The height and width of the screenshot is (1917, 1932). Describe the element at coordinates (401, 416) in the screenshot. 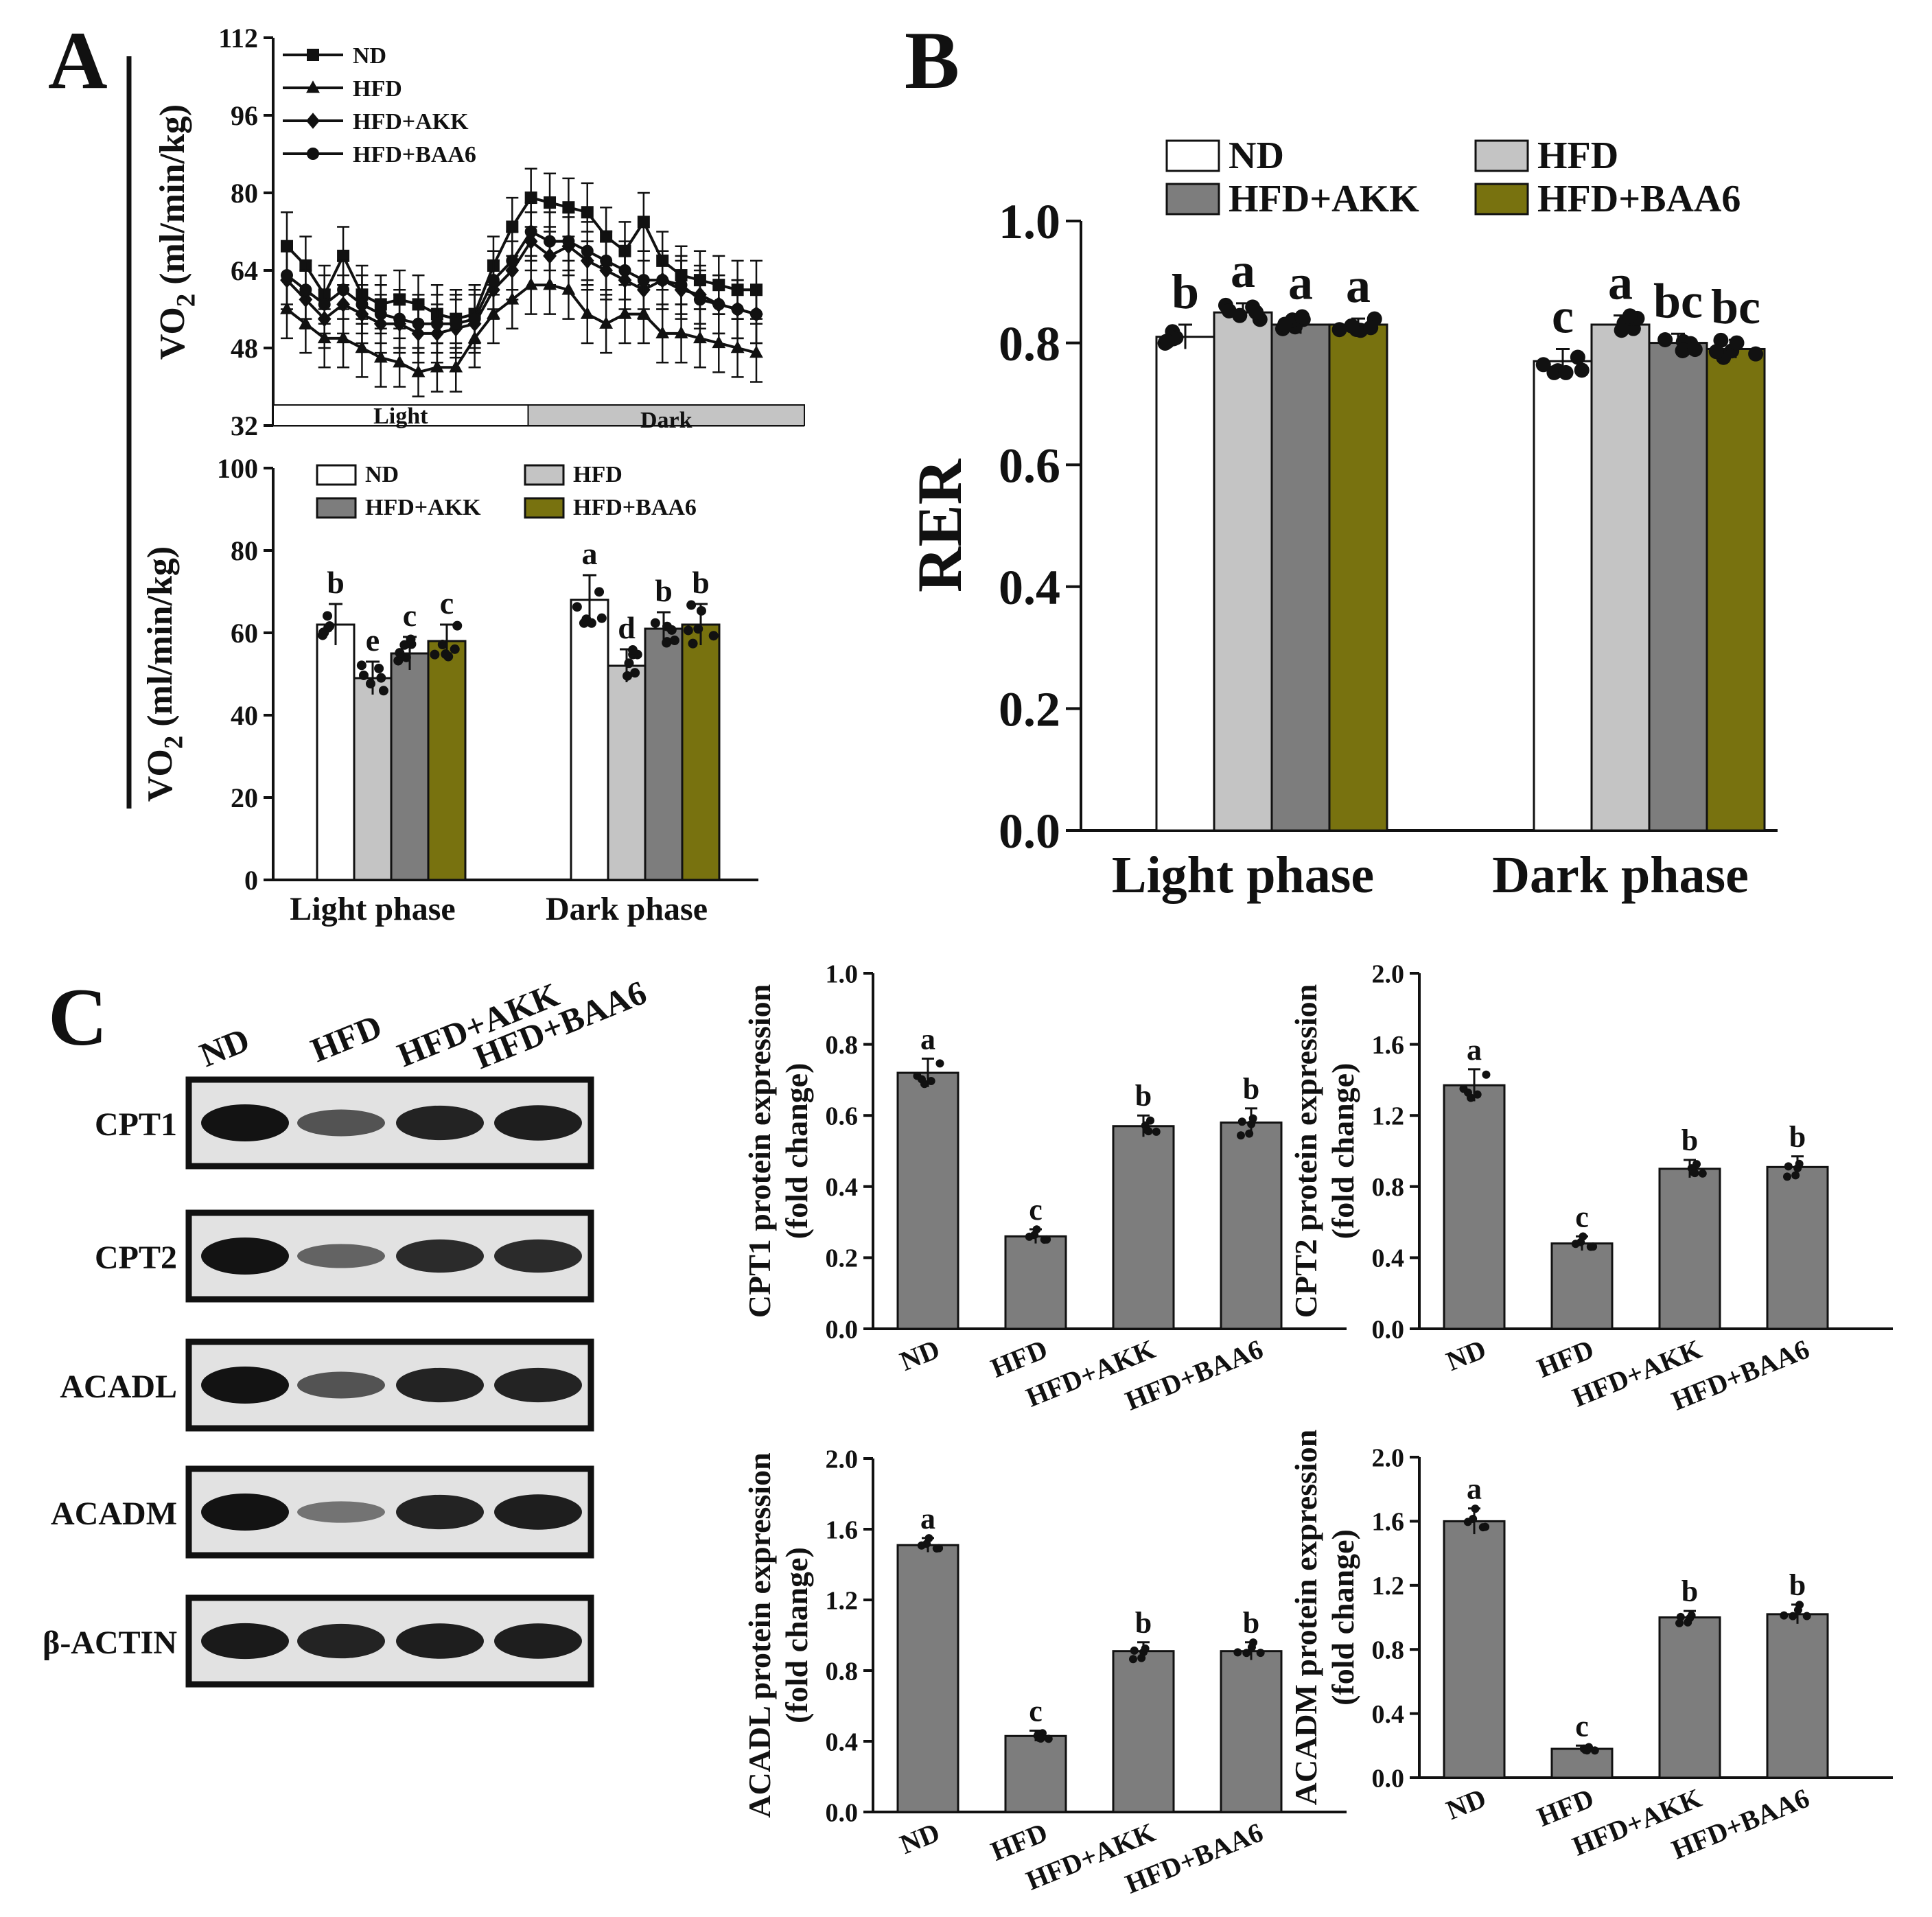

I see `phase-label-light: Light` at that location.